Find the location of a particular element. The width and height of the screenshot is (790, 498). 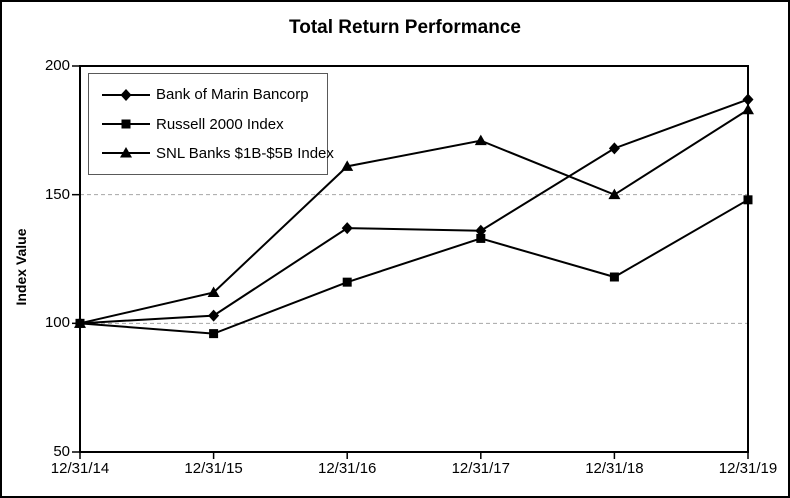

y-tick-label: 200 is located at coordinates (57, 65).